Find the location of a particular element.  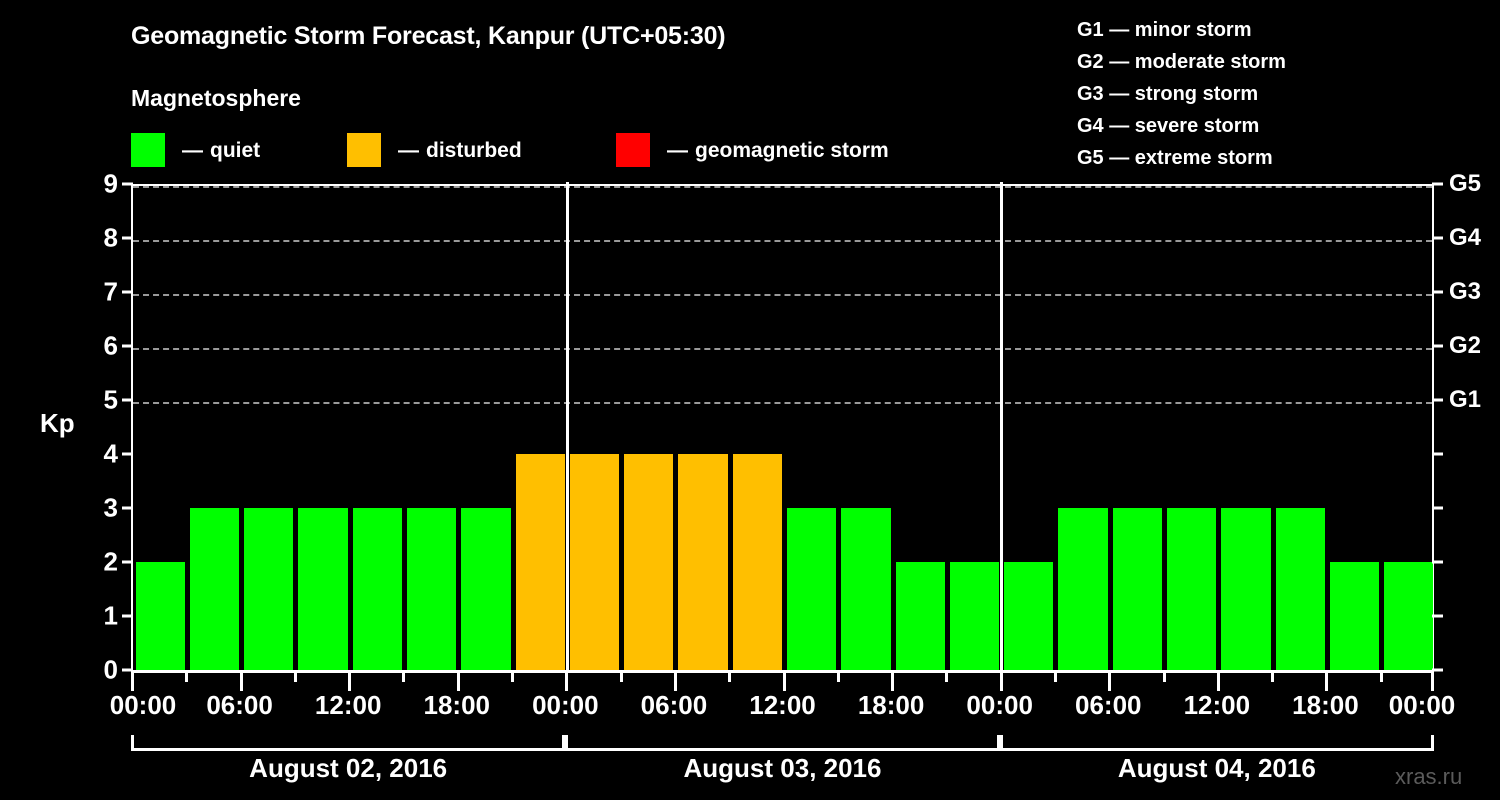

day-caption: August 03, 2016 is located at coordinates (782, 768).